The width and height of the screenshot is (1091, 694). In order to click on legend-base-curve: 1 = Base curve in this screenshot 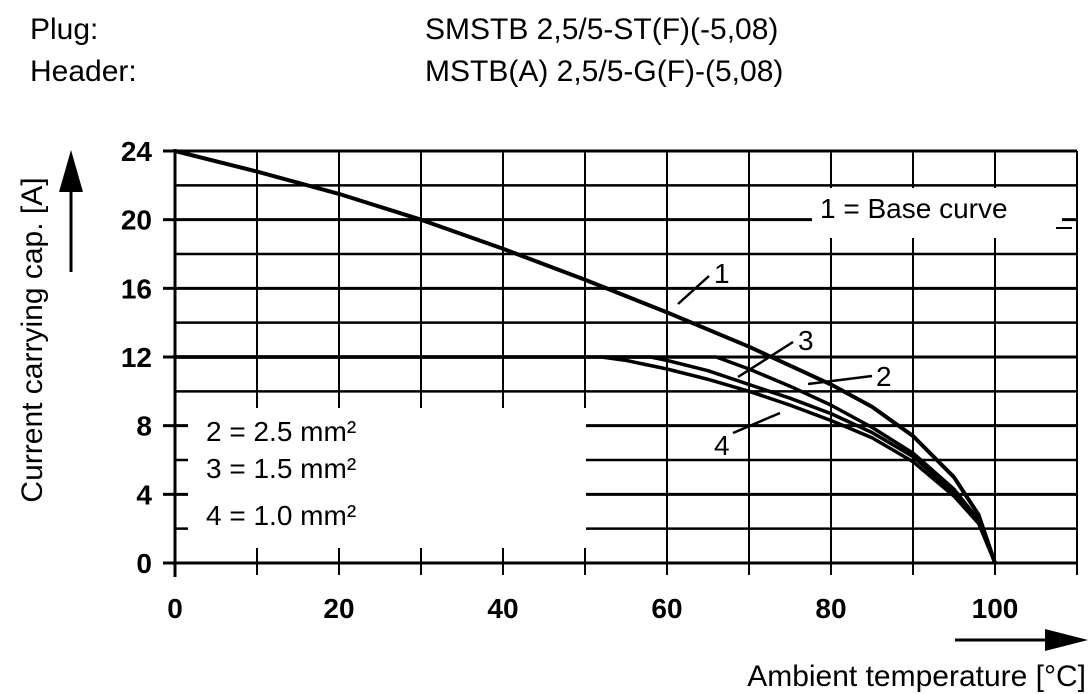, I will do `click(946, 211)`.